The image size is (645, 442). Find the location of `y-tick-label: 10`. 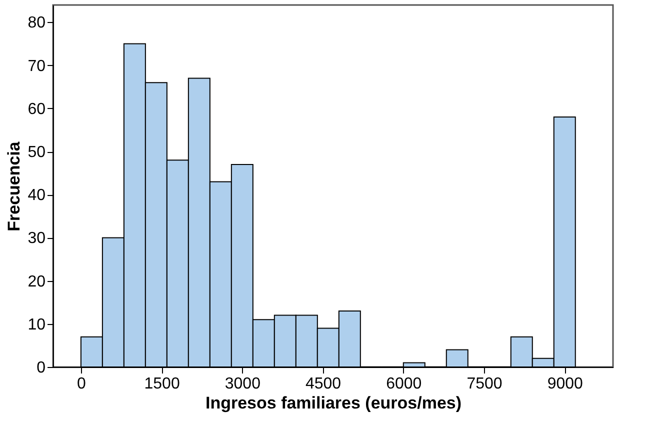

y-tick-label: 10 is located at coordinates (37, 325).